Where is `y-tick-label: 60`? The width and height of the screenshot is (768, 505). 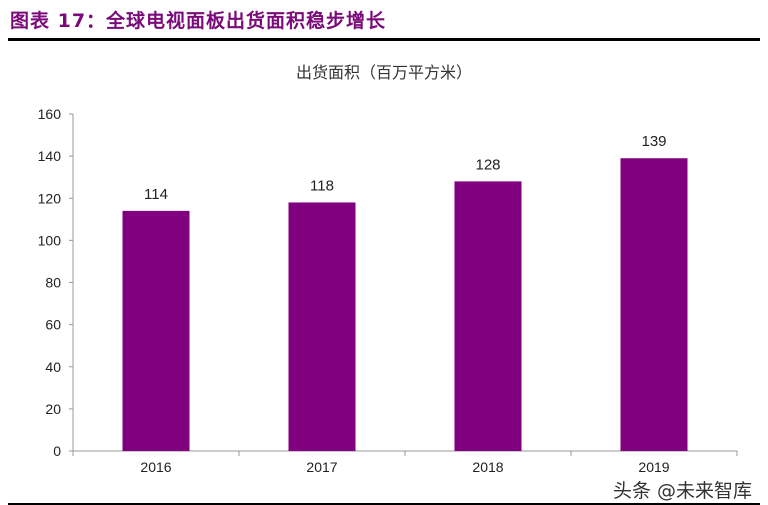 y-tick-label: 60 is located at coordinates (53, 325).